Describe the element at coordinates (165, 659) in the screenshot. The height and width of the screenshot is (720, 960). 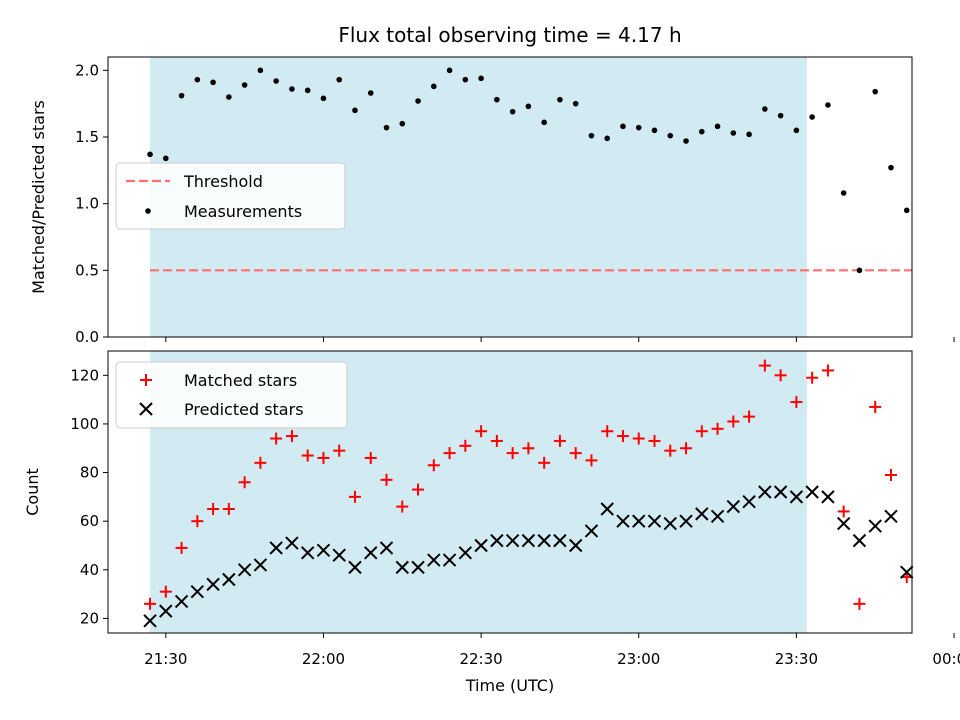
I see `x-tick-label-0: 21:30` at that location.